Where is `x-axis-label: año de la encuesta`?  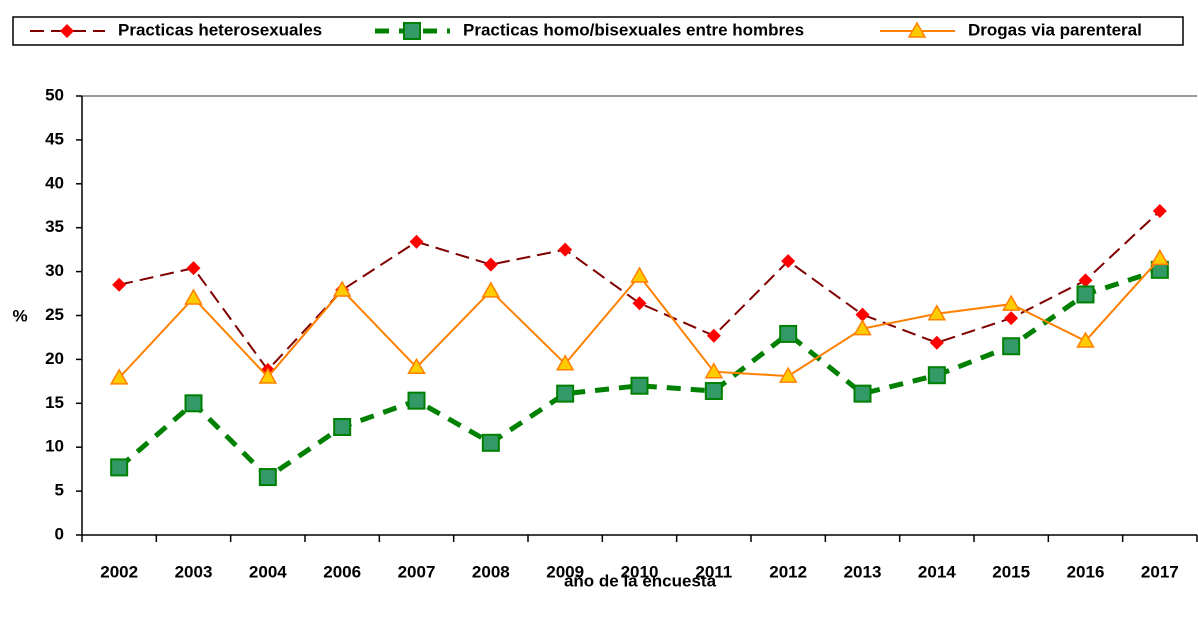 x-axis-label: año de la encuesta is located at coordinates (640, 580).